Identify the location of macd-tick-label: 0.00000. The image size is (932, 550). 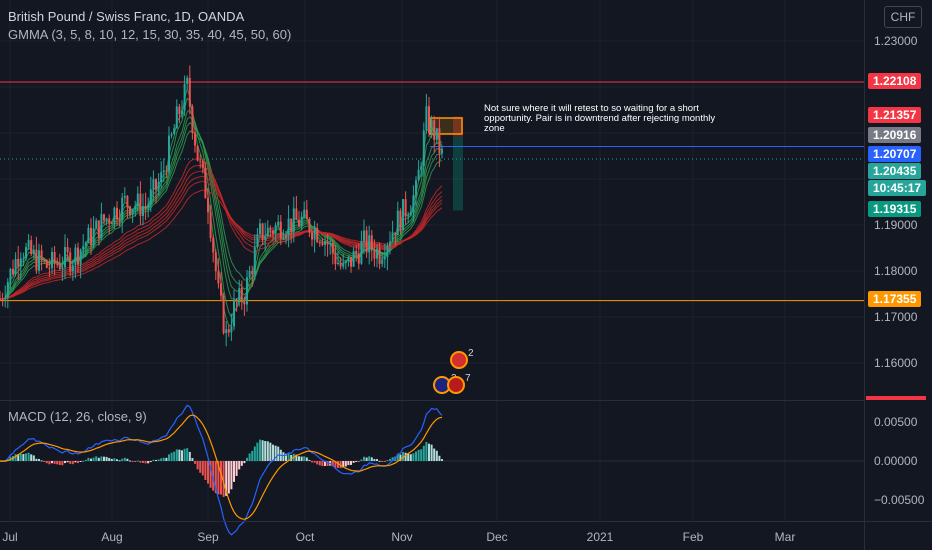
(896, 461).